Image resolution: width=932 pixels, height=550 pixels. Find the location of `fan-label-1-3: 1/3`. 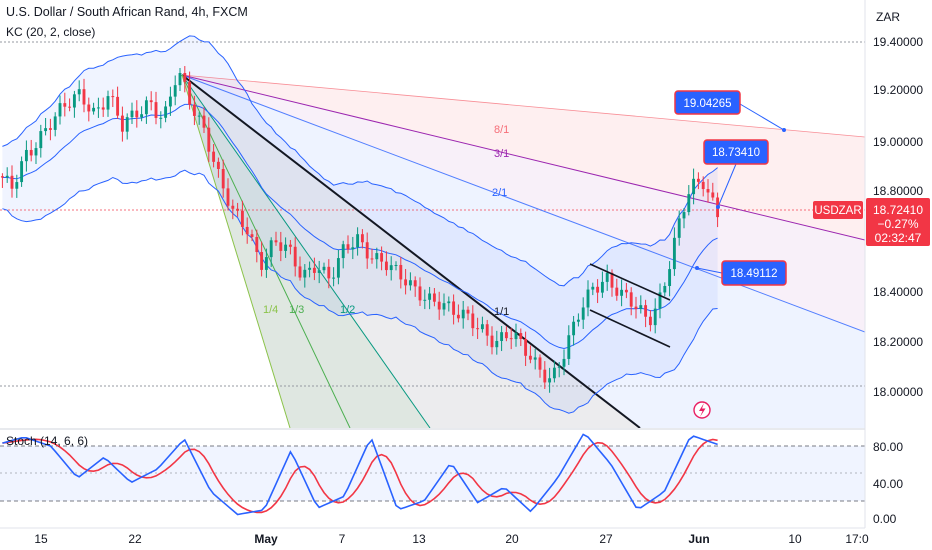

fan-label-1-3: 1/3 is located at coordinates (296, 310).